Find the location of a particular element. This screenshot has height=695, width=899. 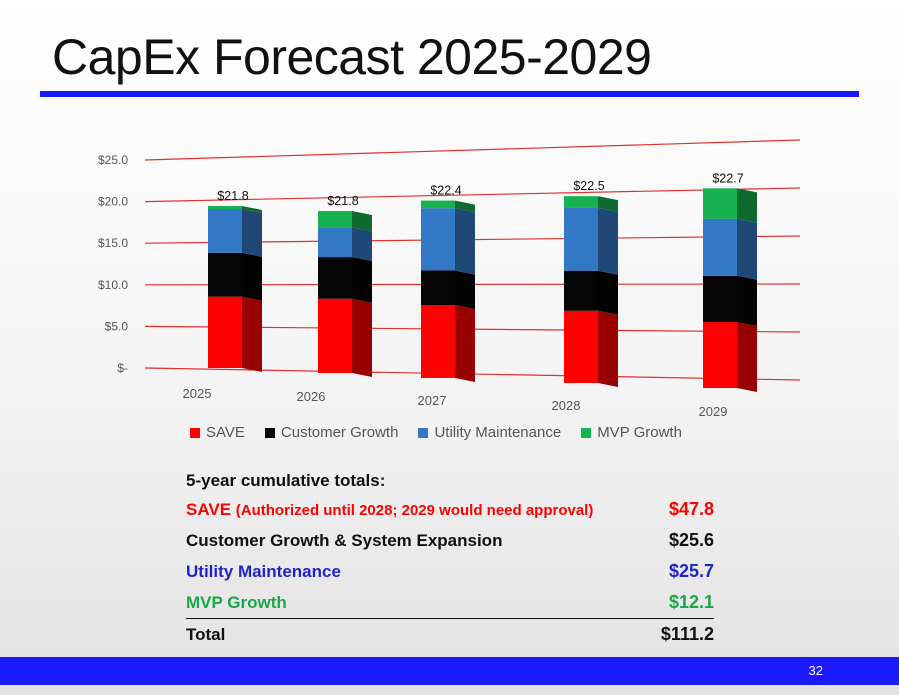

title-underline is located at coordinates (449, 94).